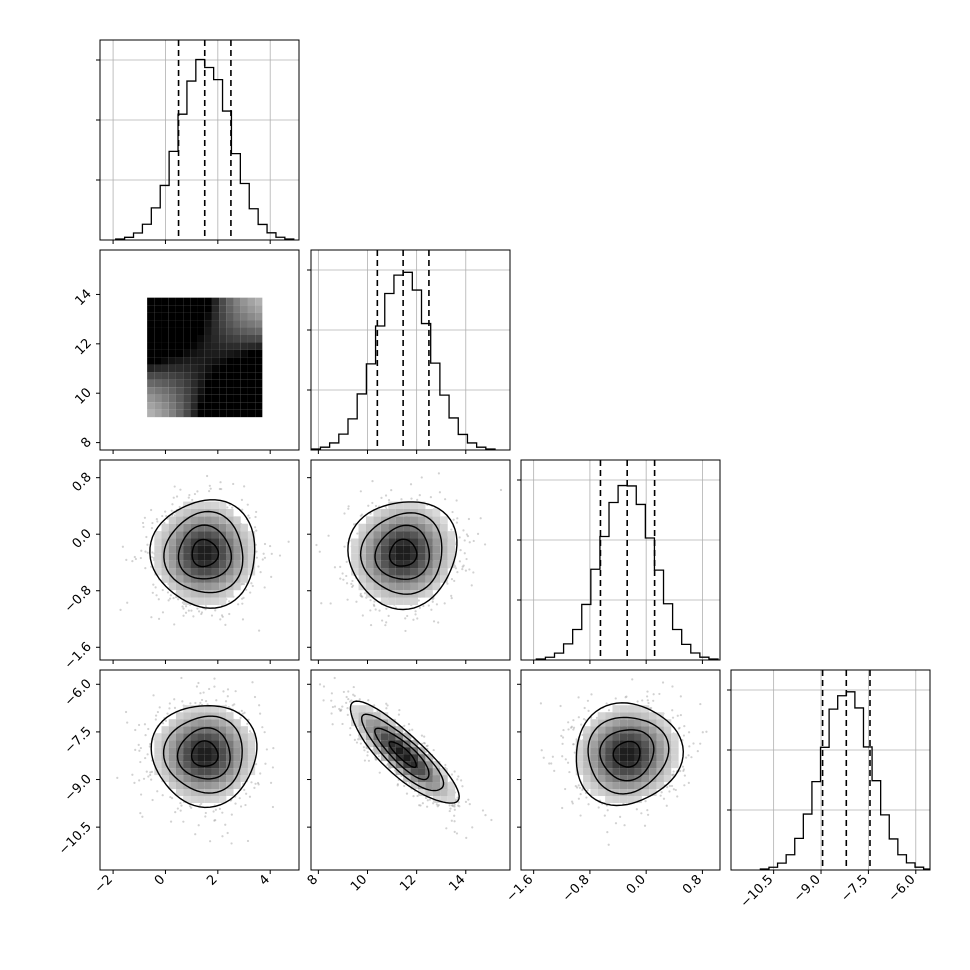  Describe the element at coordinates (191, 0) in the screenshot. I see `scatter-points` at that location.